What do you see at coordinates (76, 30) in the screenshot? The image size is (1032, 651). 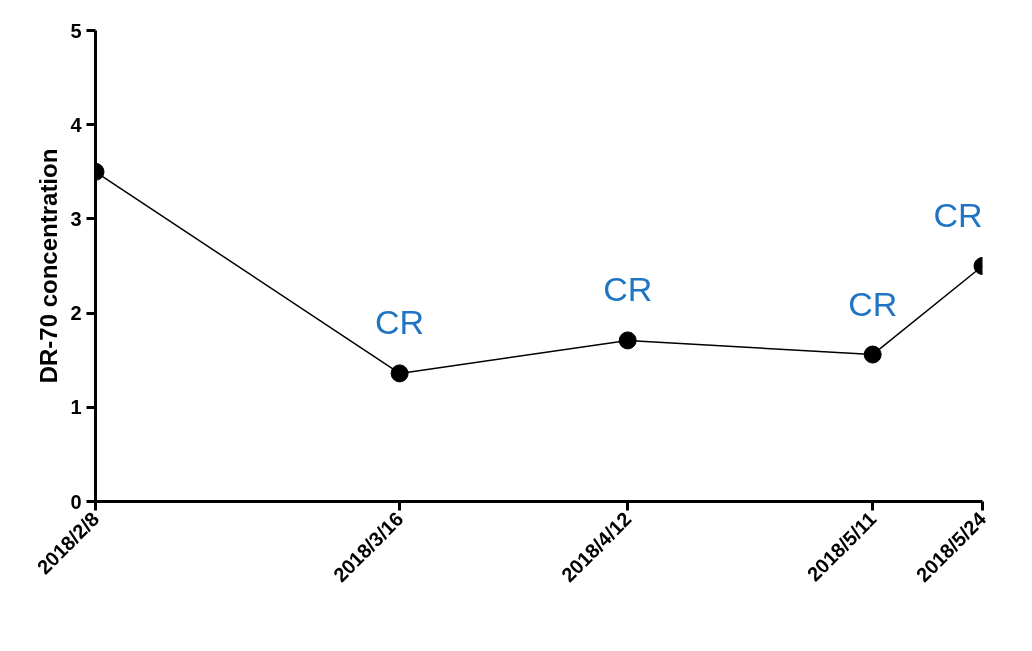 I see `y-tick-label: 5` at bounding box center [76, 30].